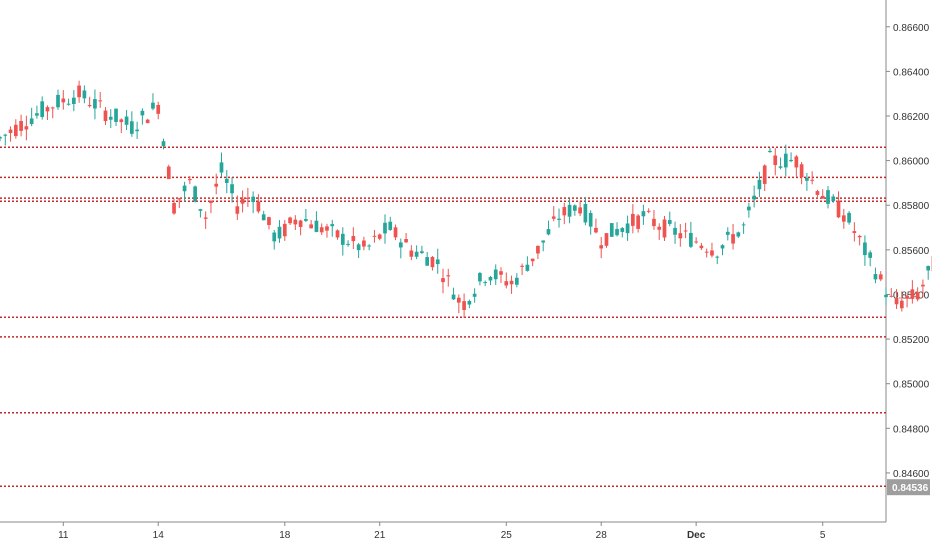  What do you see at coordinates (159, 535) in the screenshot?
I see `x-tick-label: 14` at bounding box center [159, 535].